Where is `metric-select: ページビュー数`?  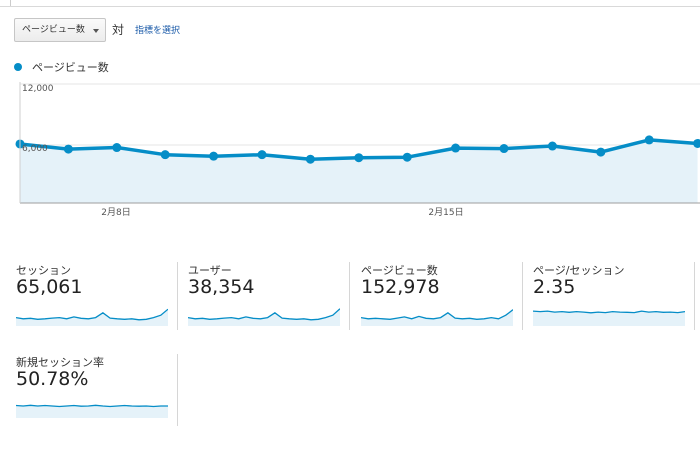
metric-select: ページビュー数 is located at coordinates (60, 30).